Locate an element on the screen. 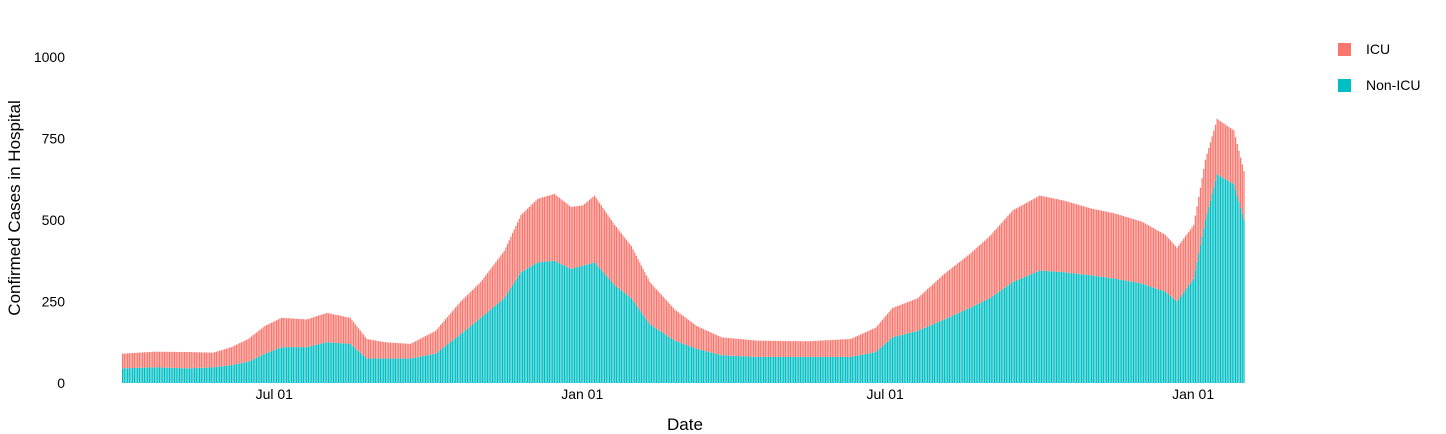 The image size is (1446, 434). x-tick-label: Jan 01 is located at coordinates (582, 394).